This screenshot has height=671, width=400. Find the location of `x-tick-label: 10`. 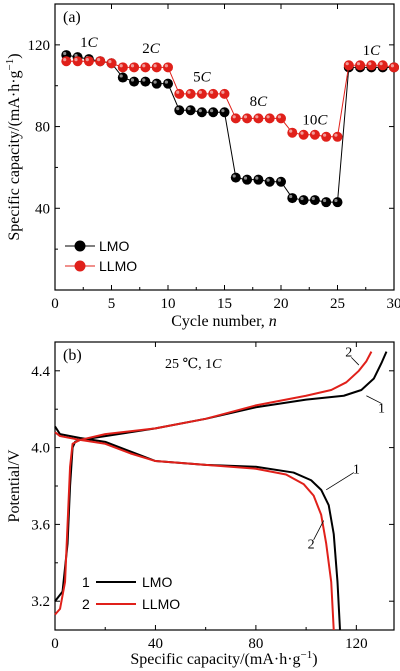

x-tick-label: 10 is located at coordinates (168, 304).